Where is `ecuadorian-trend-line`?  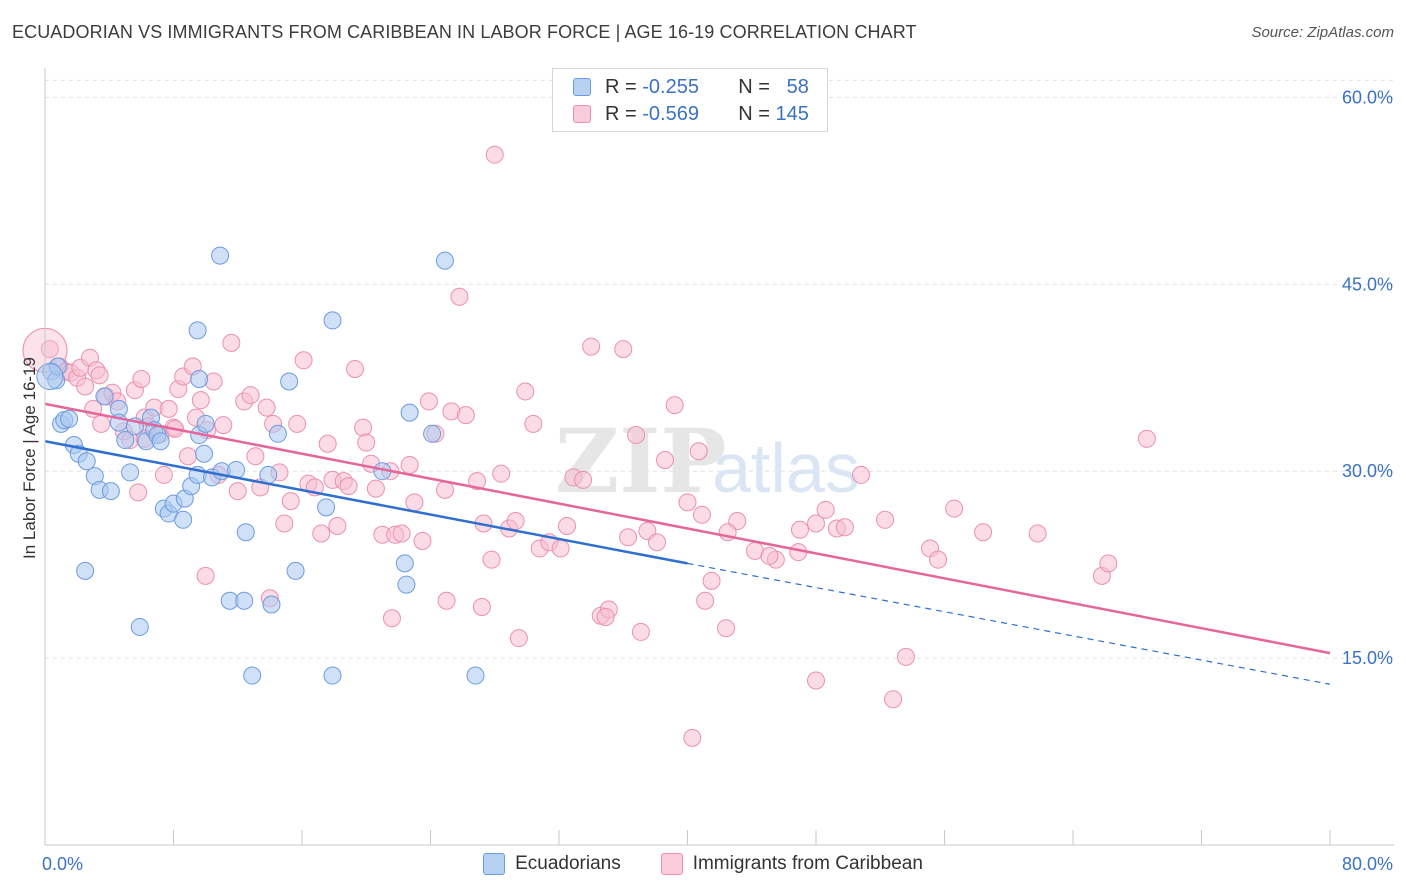
ecuadorian-trend-line is located at coordinates (366, 502).